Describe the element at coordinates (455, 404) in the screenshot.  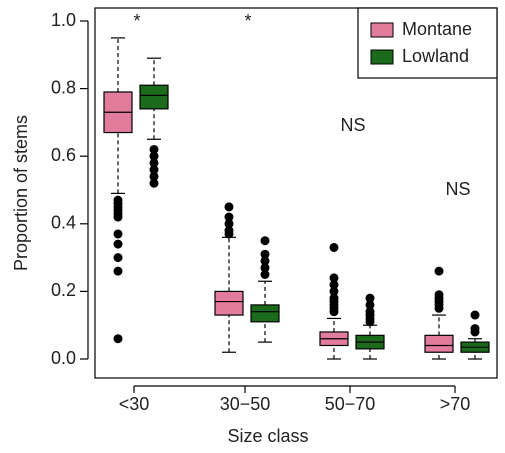
I see `x-tick-label: >70` at that location.